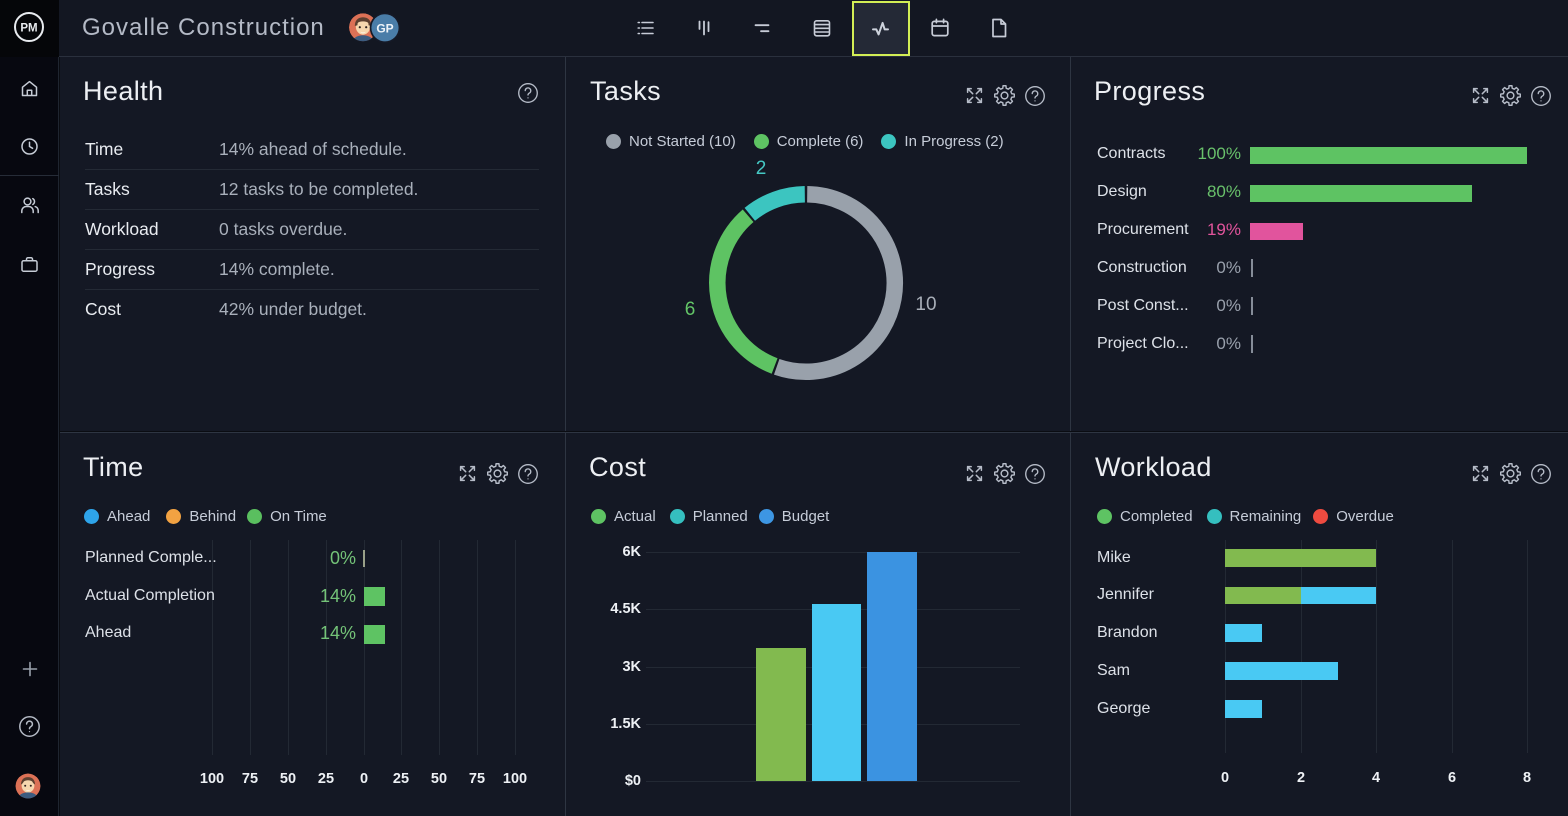 The width and height of the screenshot is (1568, 816). What do you see at coordinates (28, 28) in the screenshot?
I see `svg-text: PM` at bounding box center [28, 28].